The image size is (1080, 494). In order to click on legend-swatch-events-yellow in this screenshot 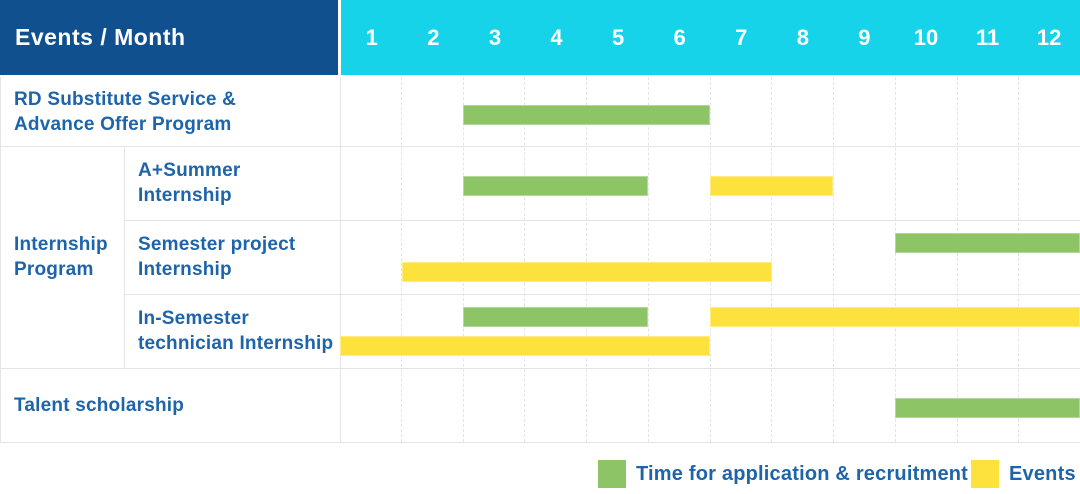, I will do `click(985, 474)`.